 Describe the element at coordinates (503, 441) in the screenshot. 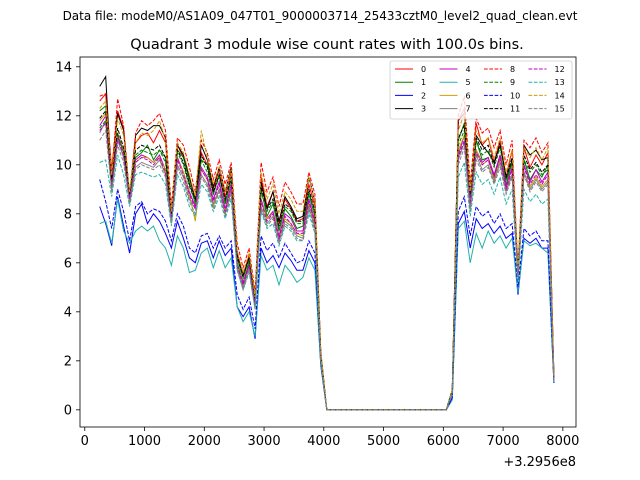

I see `x-tick-label: 7000` at that location.